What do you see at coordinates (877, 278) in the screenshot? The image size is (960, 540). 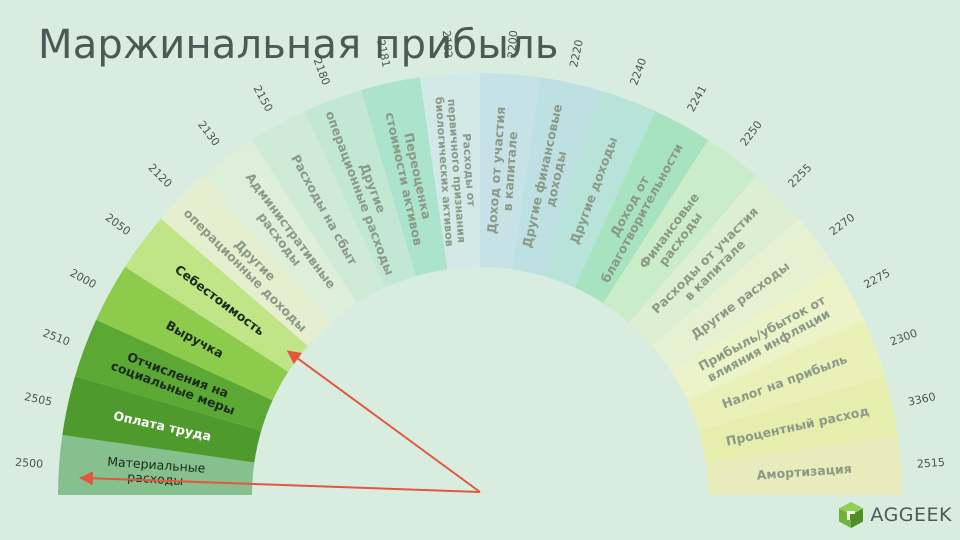 I see `segment-code-2275: 2275` at bounding box center [877, 278].